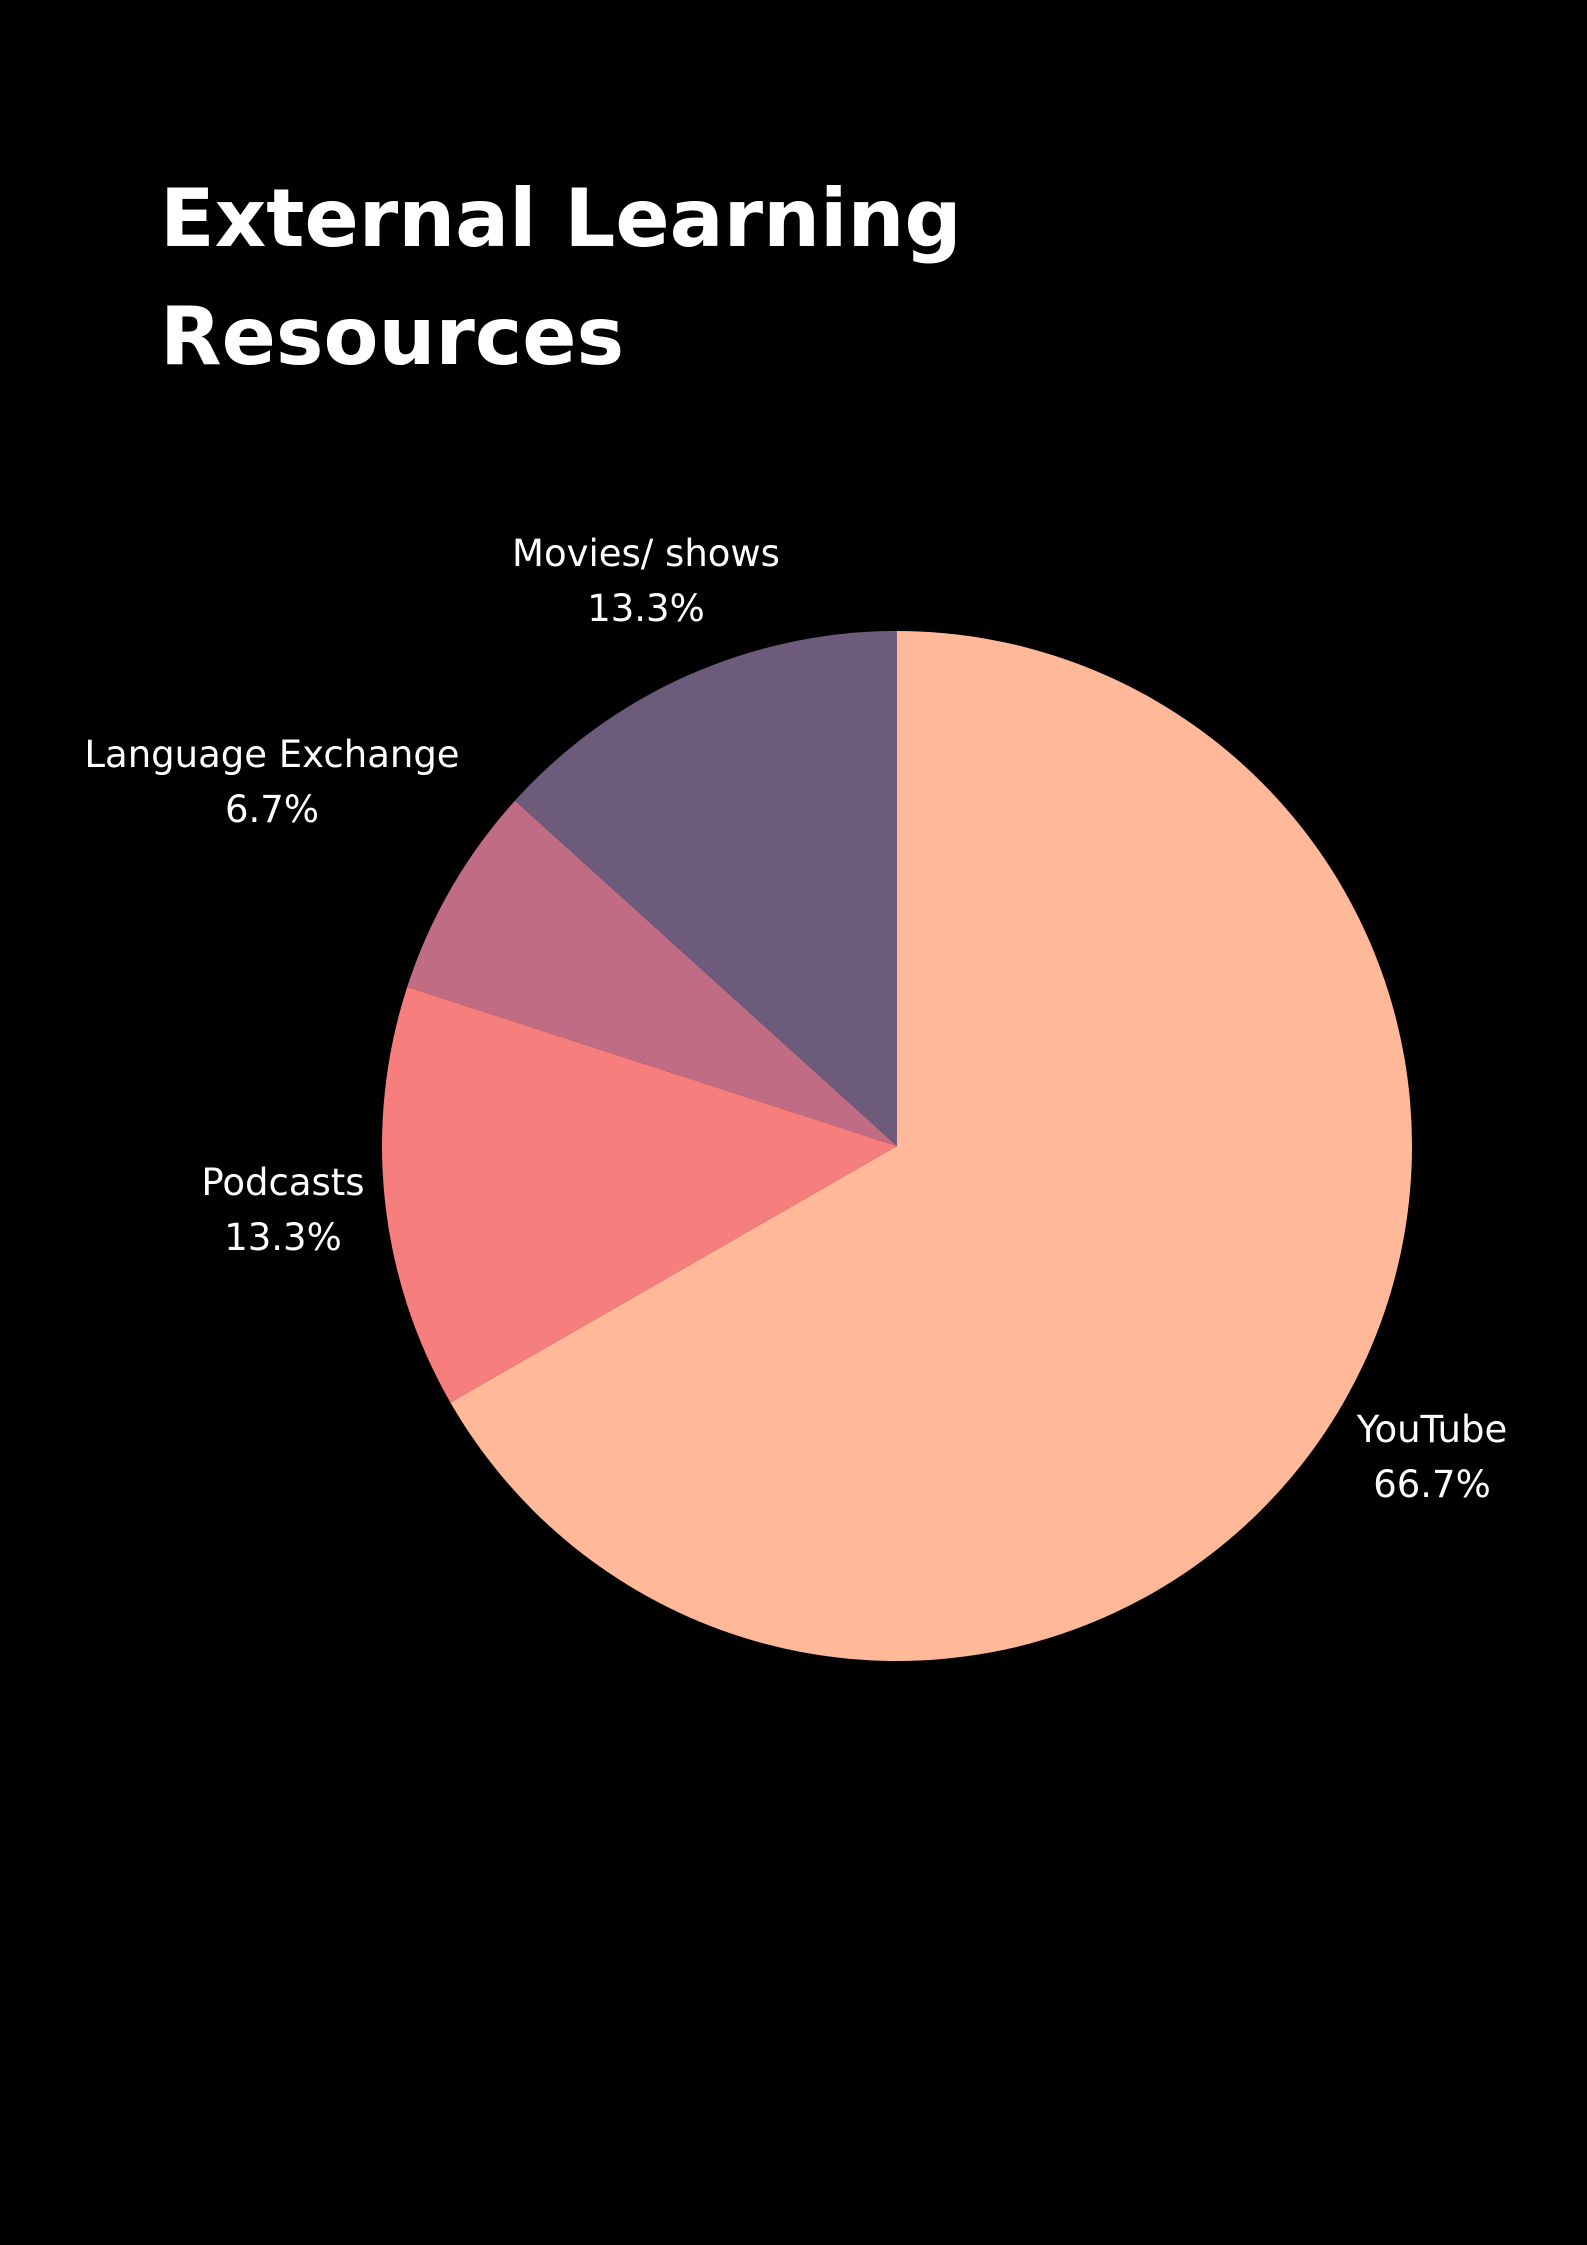 This screenshot has width=1587, height=2245. What do you see at coordinates (561, 218) in the screenshot?
I see `title-line-1: External Learning` at bounding box center [561, 218].